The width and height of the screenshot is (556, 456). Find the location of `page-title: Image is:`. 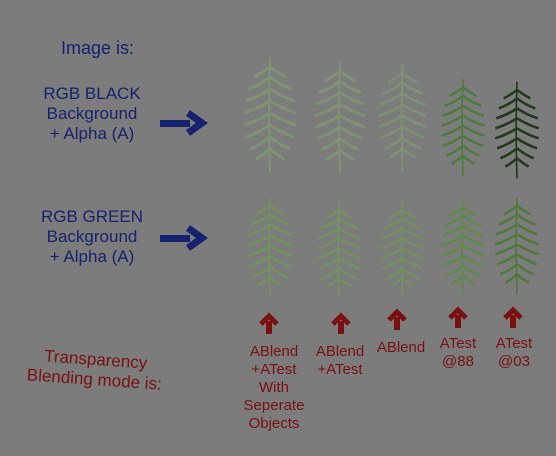

page-title: Image is: is located at coordinates (97, 48).